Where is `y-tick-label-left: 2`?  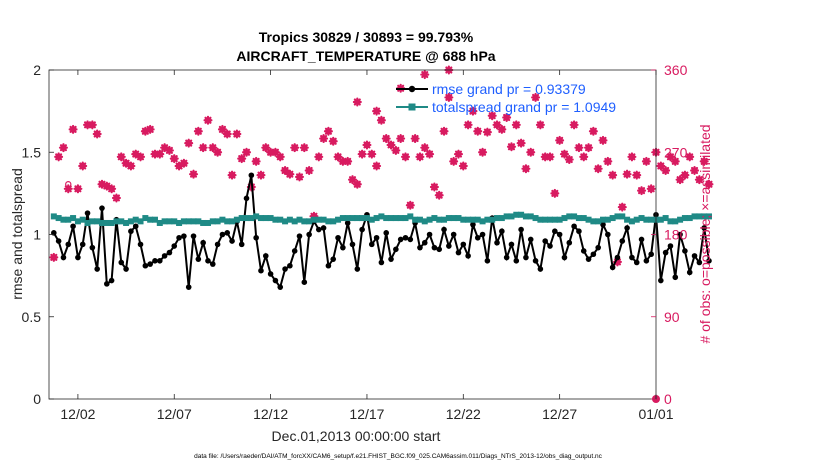 y-tick-label-left: 2 is located at coordinates (37, 70).